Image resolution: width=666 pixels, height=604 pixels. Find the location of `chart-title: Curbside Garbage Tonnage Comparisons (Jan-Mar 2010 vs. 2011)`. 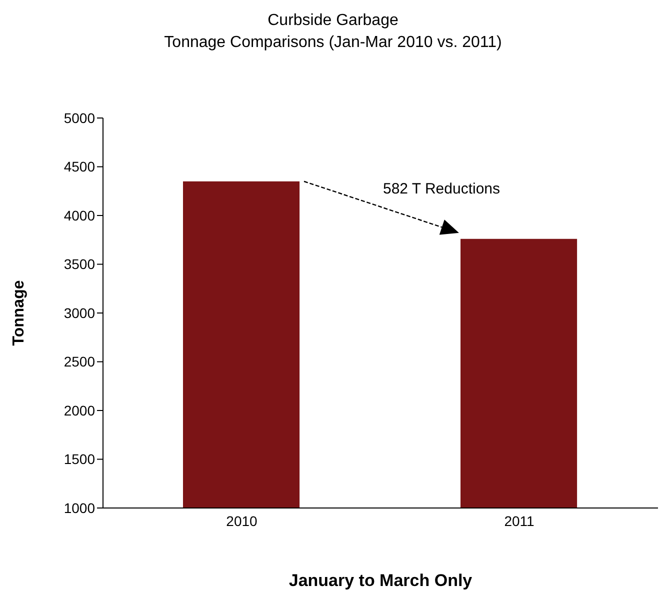

chart-title: Curbside Garbage Tonnage Comparisons (Jan-Mar 2010 vs. 2011) is located at coordinates (333, 32).